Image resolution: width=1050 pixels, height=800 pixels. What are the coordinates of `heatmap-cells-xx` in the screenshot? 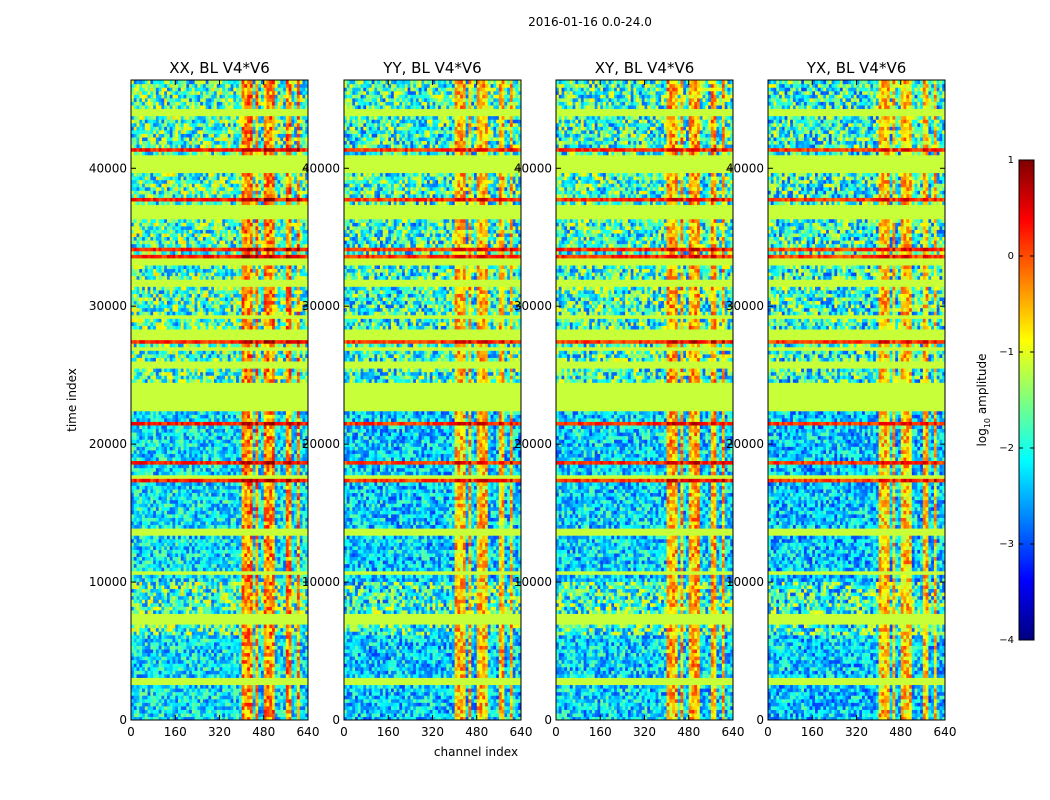 It's located at (219, 400).